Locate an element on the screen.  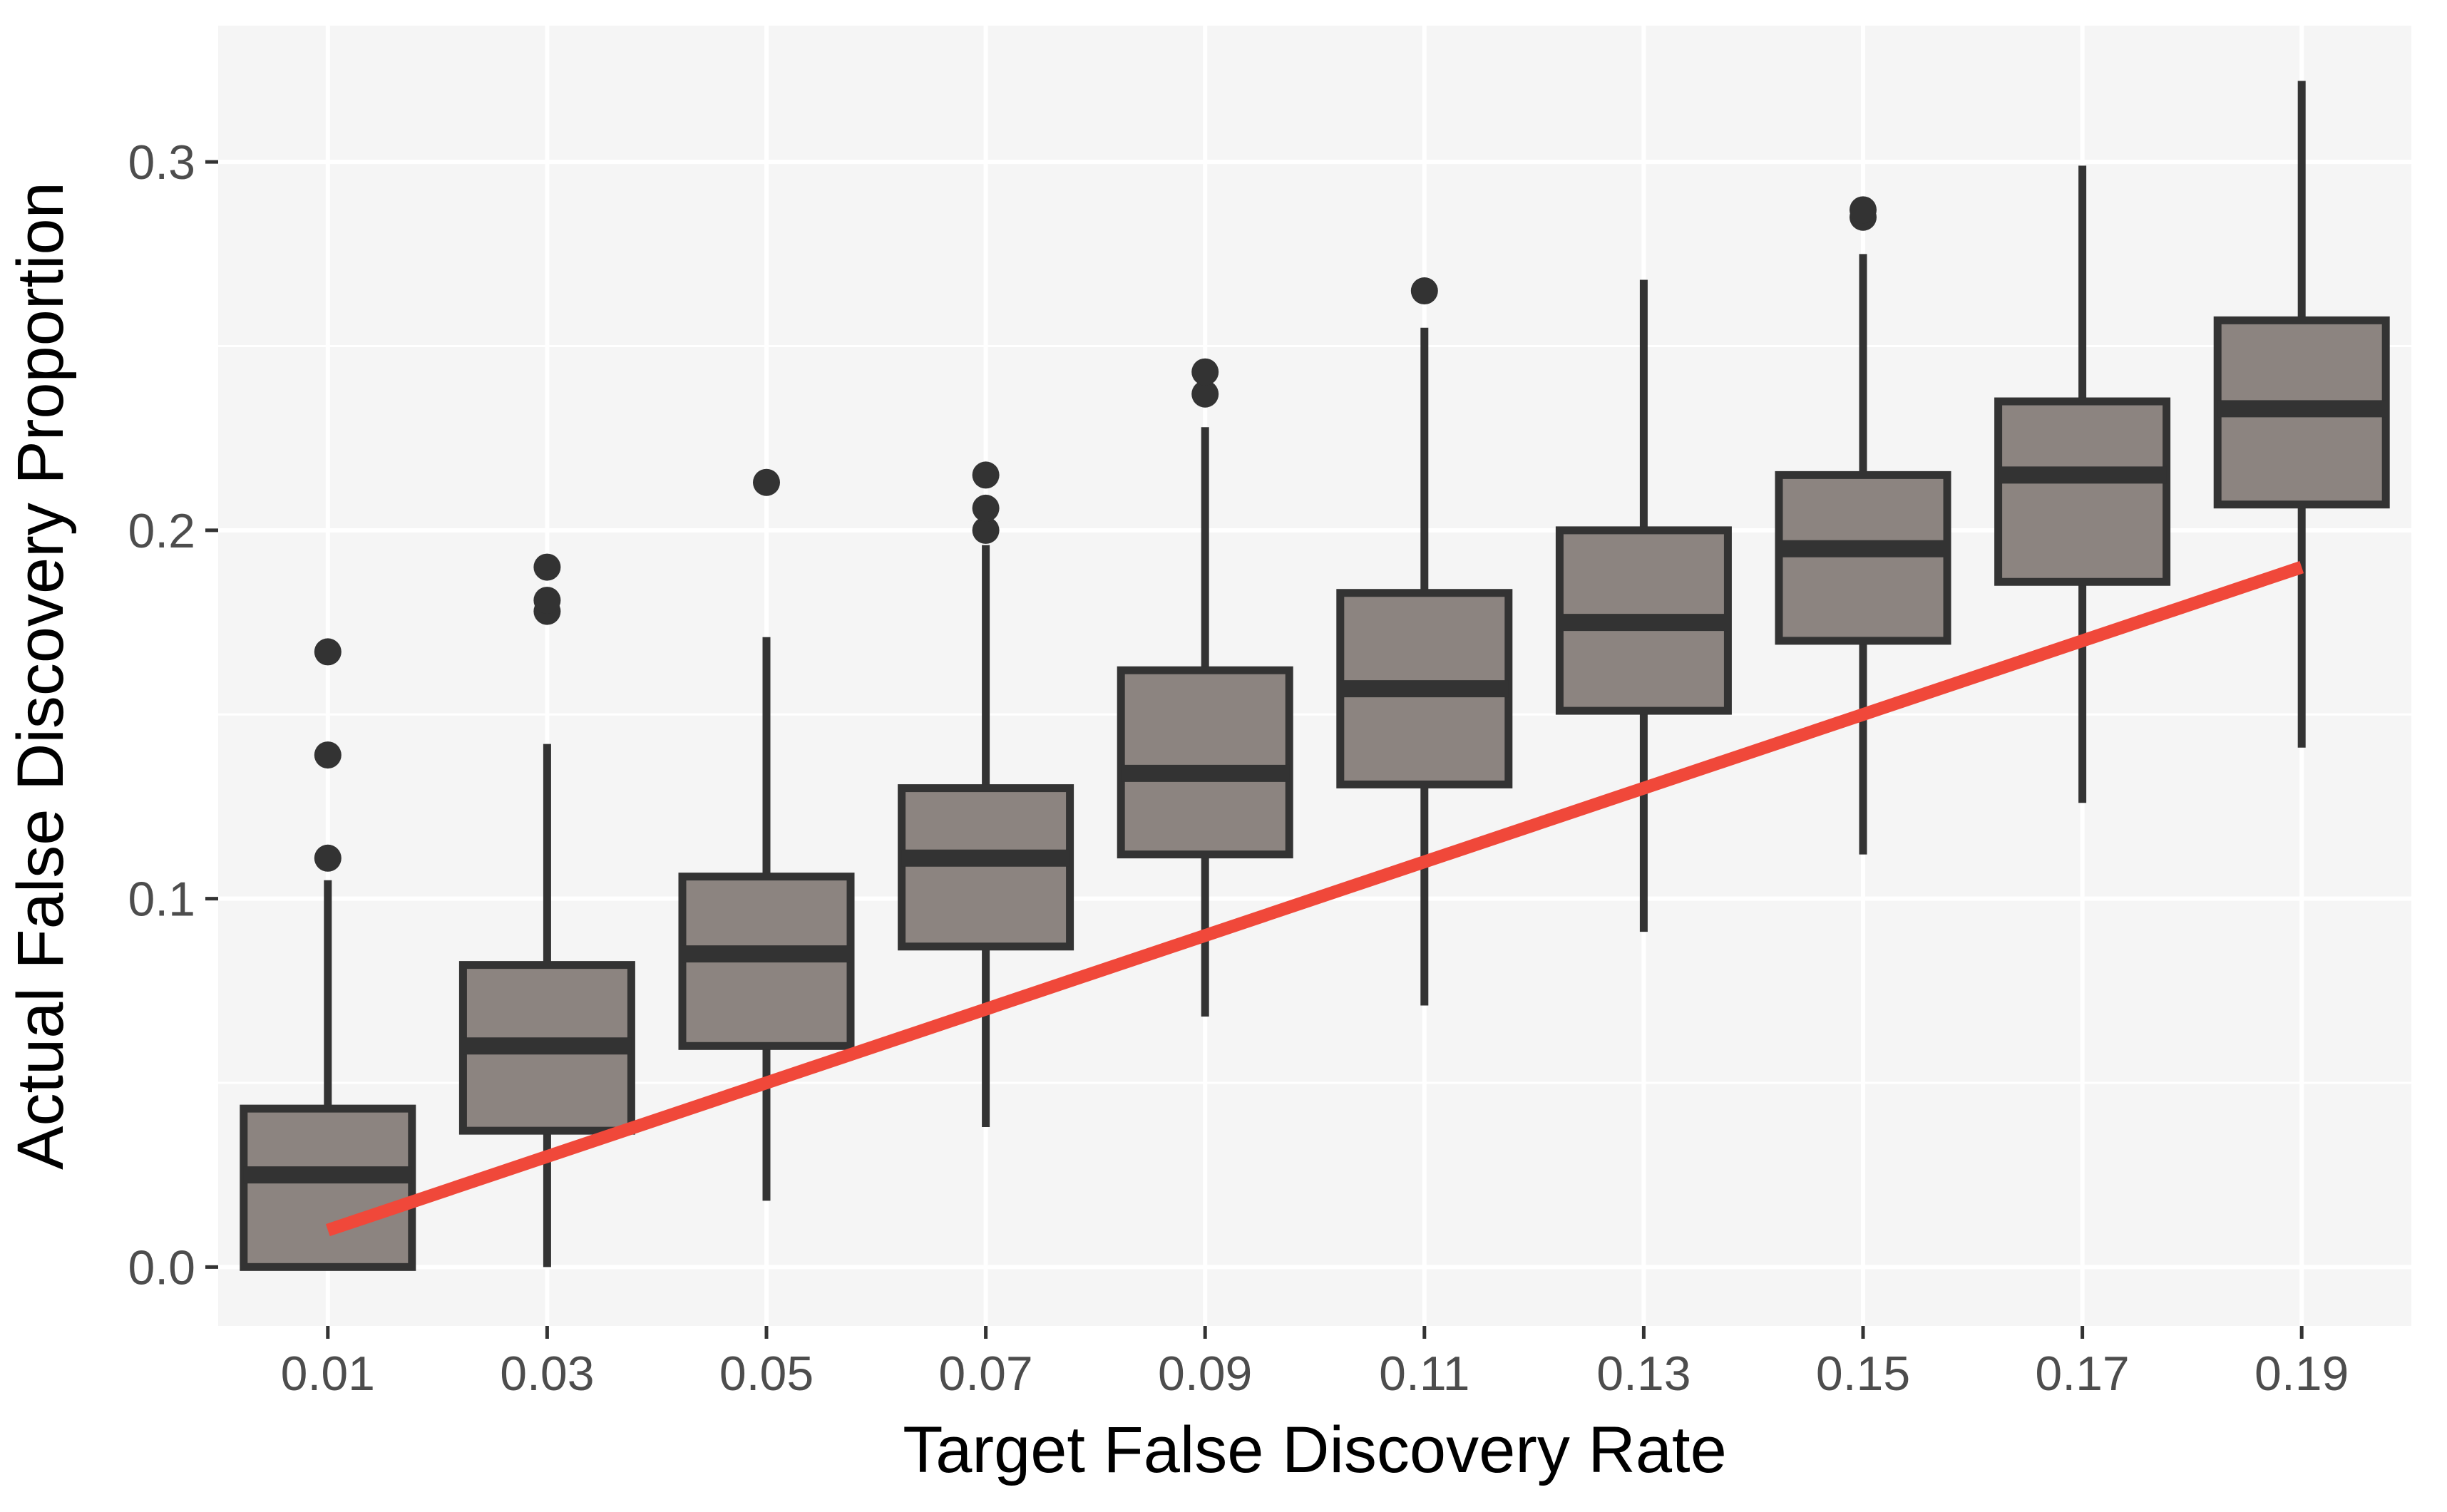
box-0.19 is located at coordinates (2301, 414).